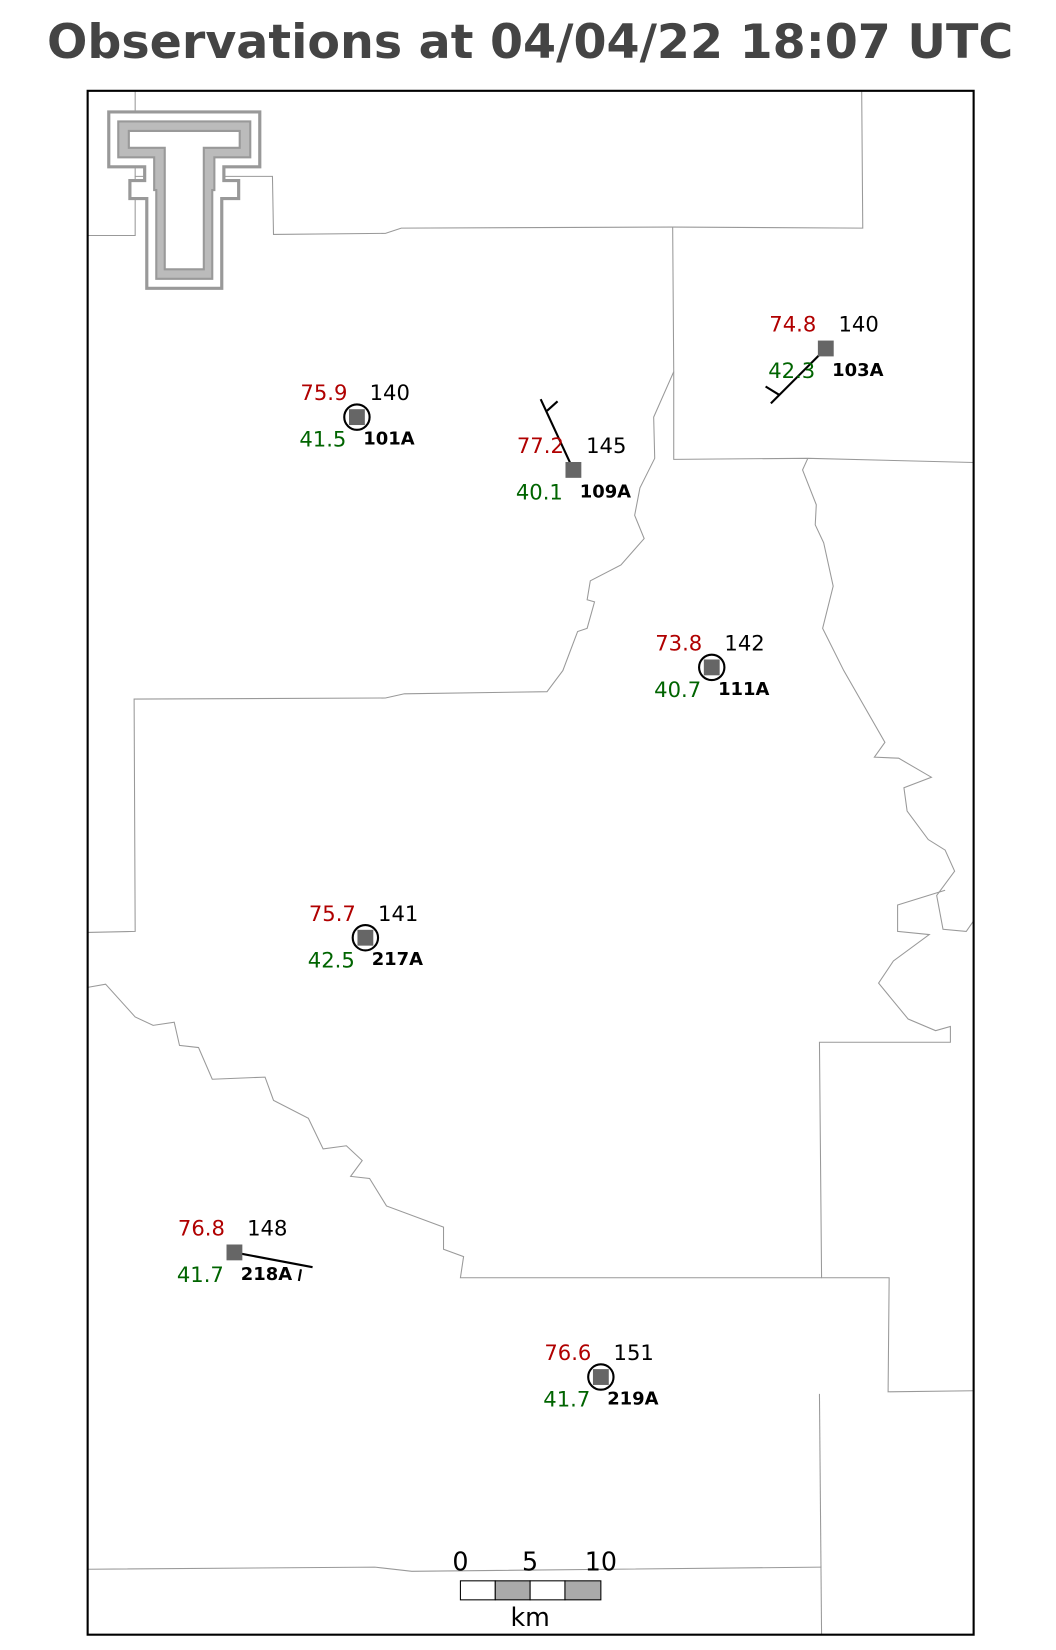  What do you see at coordinates (460, 1561) in the screenshot?
I see `scale-tick: 0` at bounding box center [460, 1561].